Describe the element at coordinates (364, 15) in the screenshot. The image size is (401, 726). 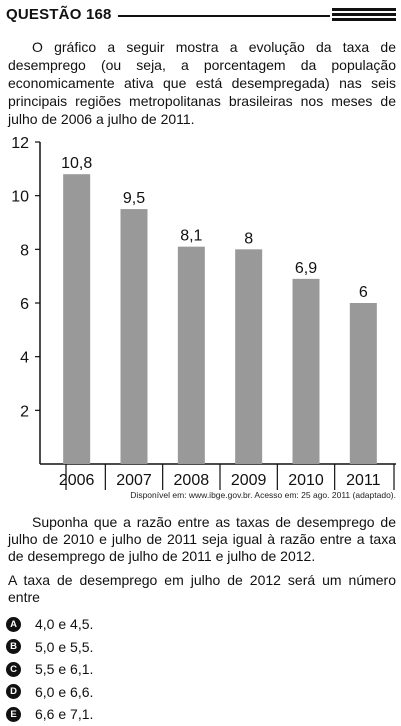
I see `header-bars-decoration` at that location.